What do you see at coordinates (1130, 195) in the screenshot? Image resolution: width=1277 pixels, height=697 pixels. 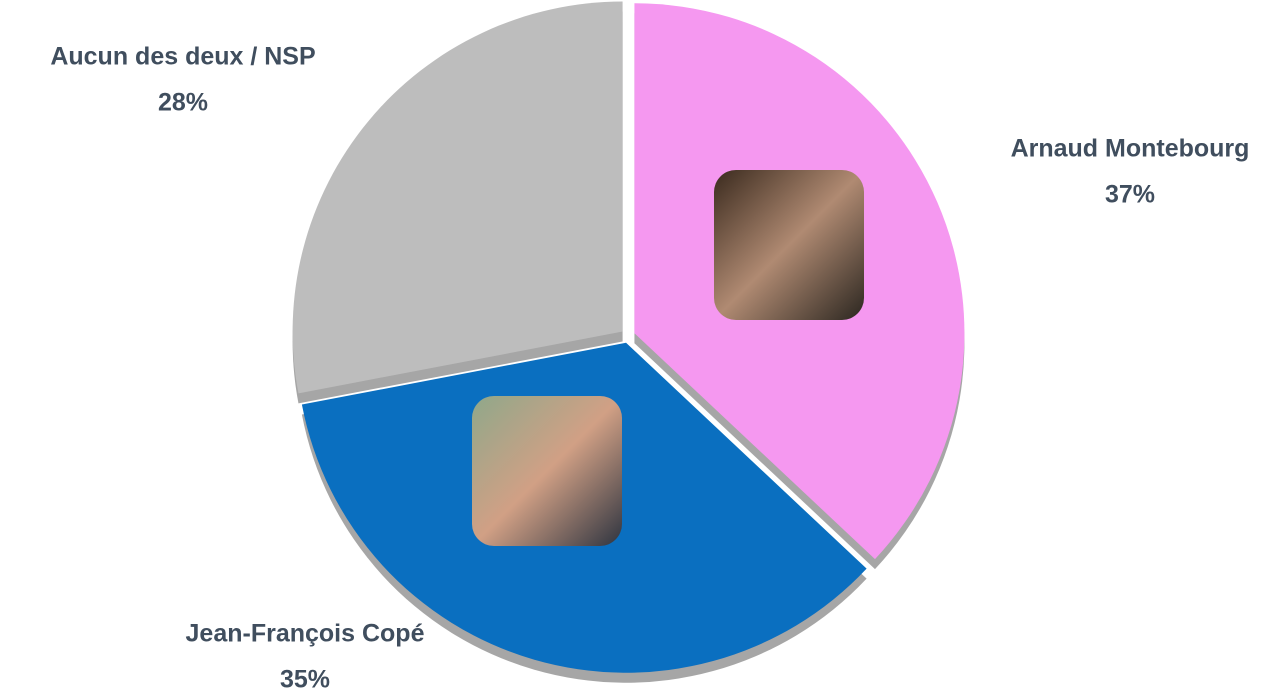 I see `slice-value-label: 37%` at bounding box center [1130, 195].